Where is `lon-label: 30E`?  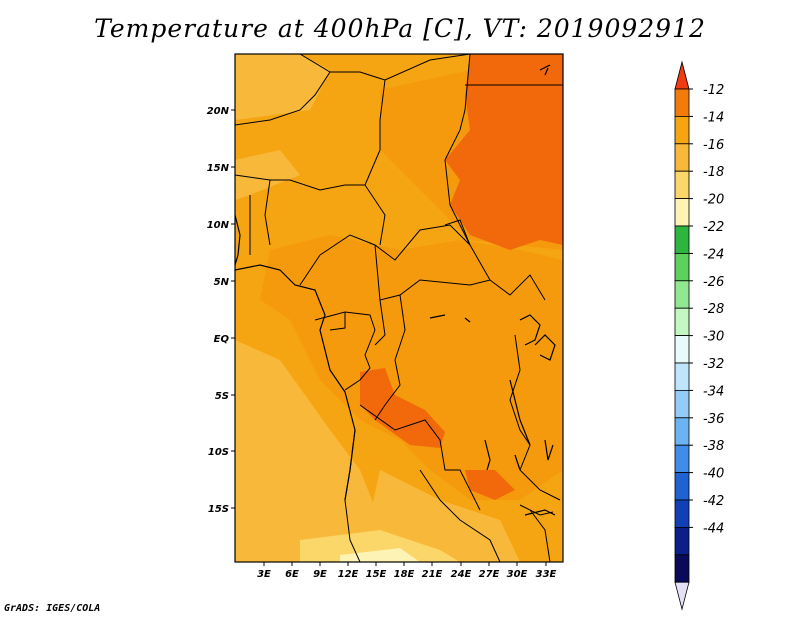 lon-label: 30E is located at coordinates (517, 574).